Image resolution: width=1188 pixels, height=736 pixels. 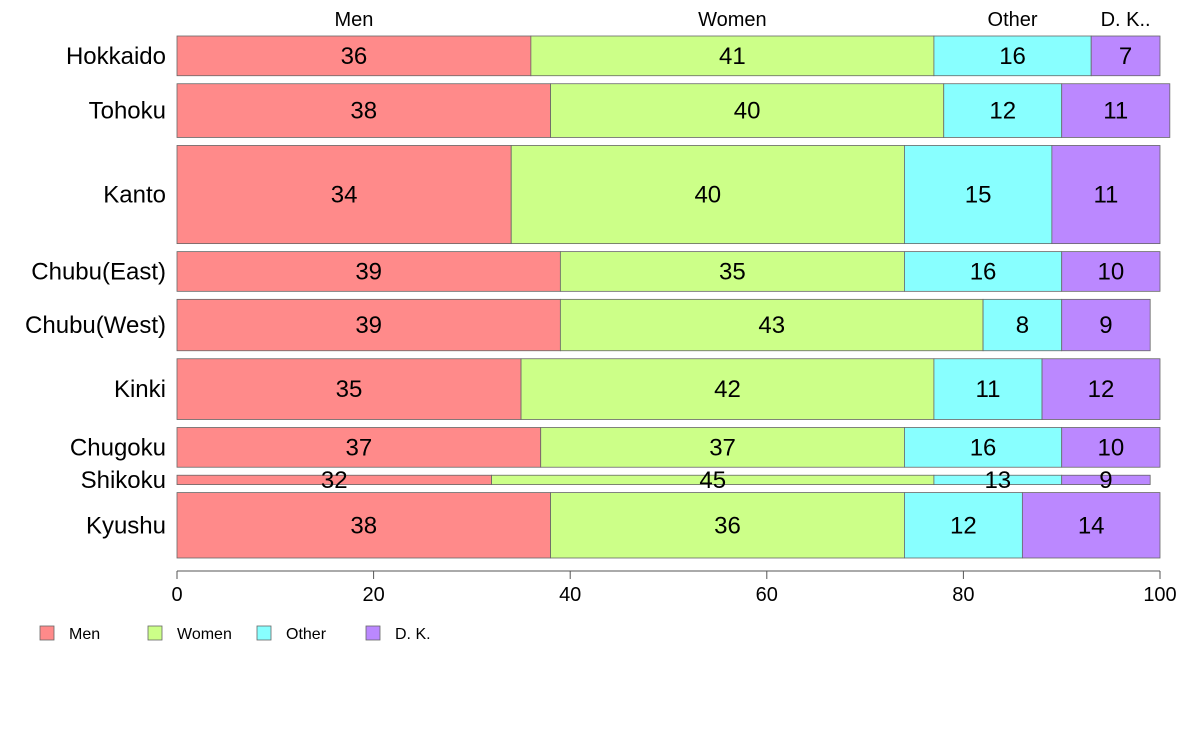 I want to click on data-label: 7, so click(x=1125, y=56).